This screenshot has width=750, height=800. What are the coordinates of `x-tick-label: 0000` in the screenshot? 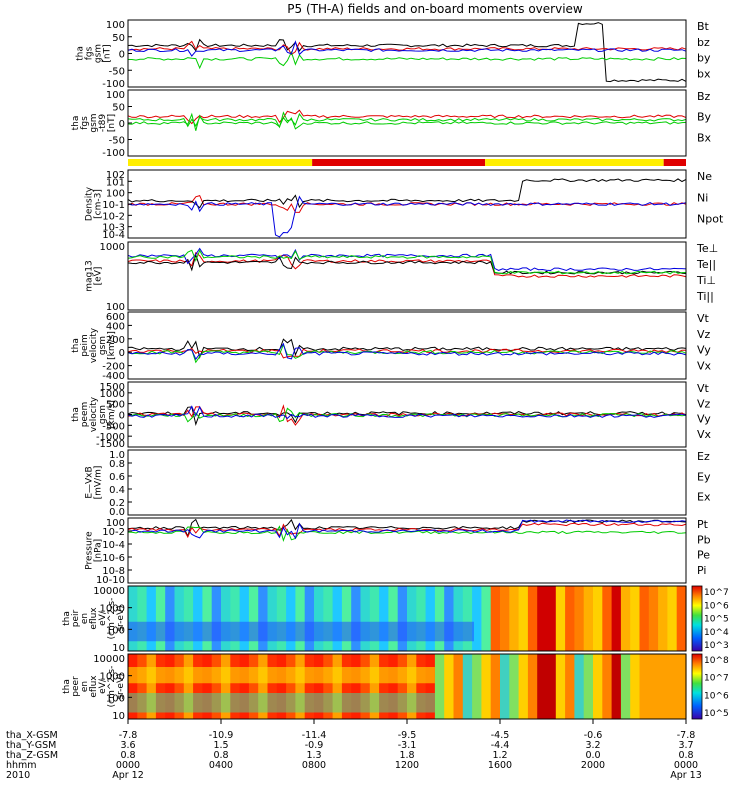 It's located at (686, 765).